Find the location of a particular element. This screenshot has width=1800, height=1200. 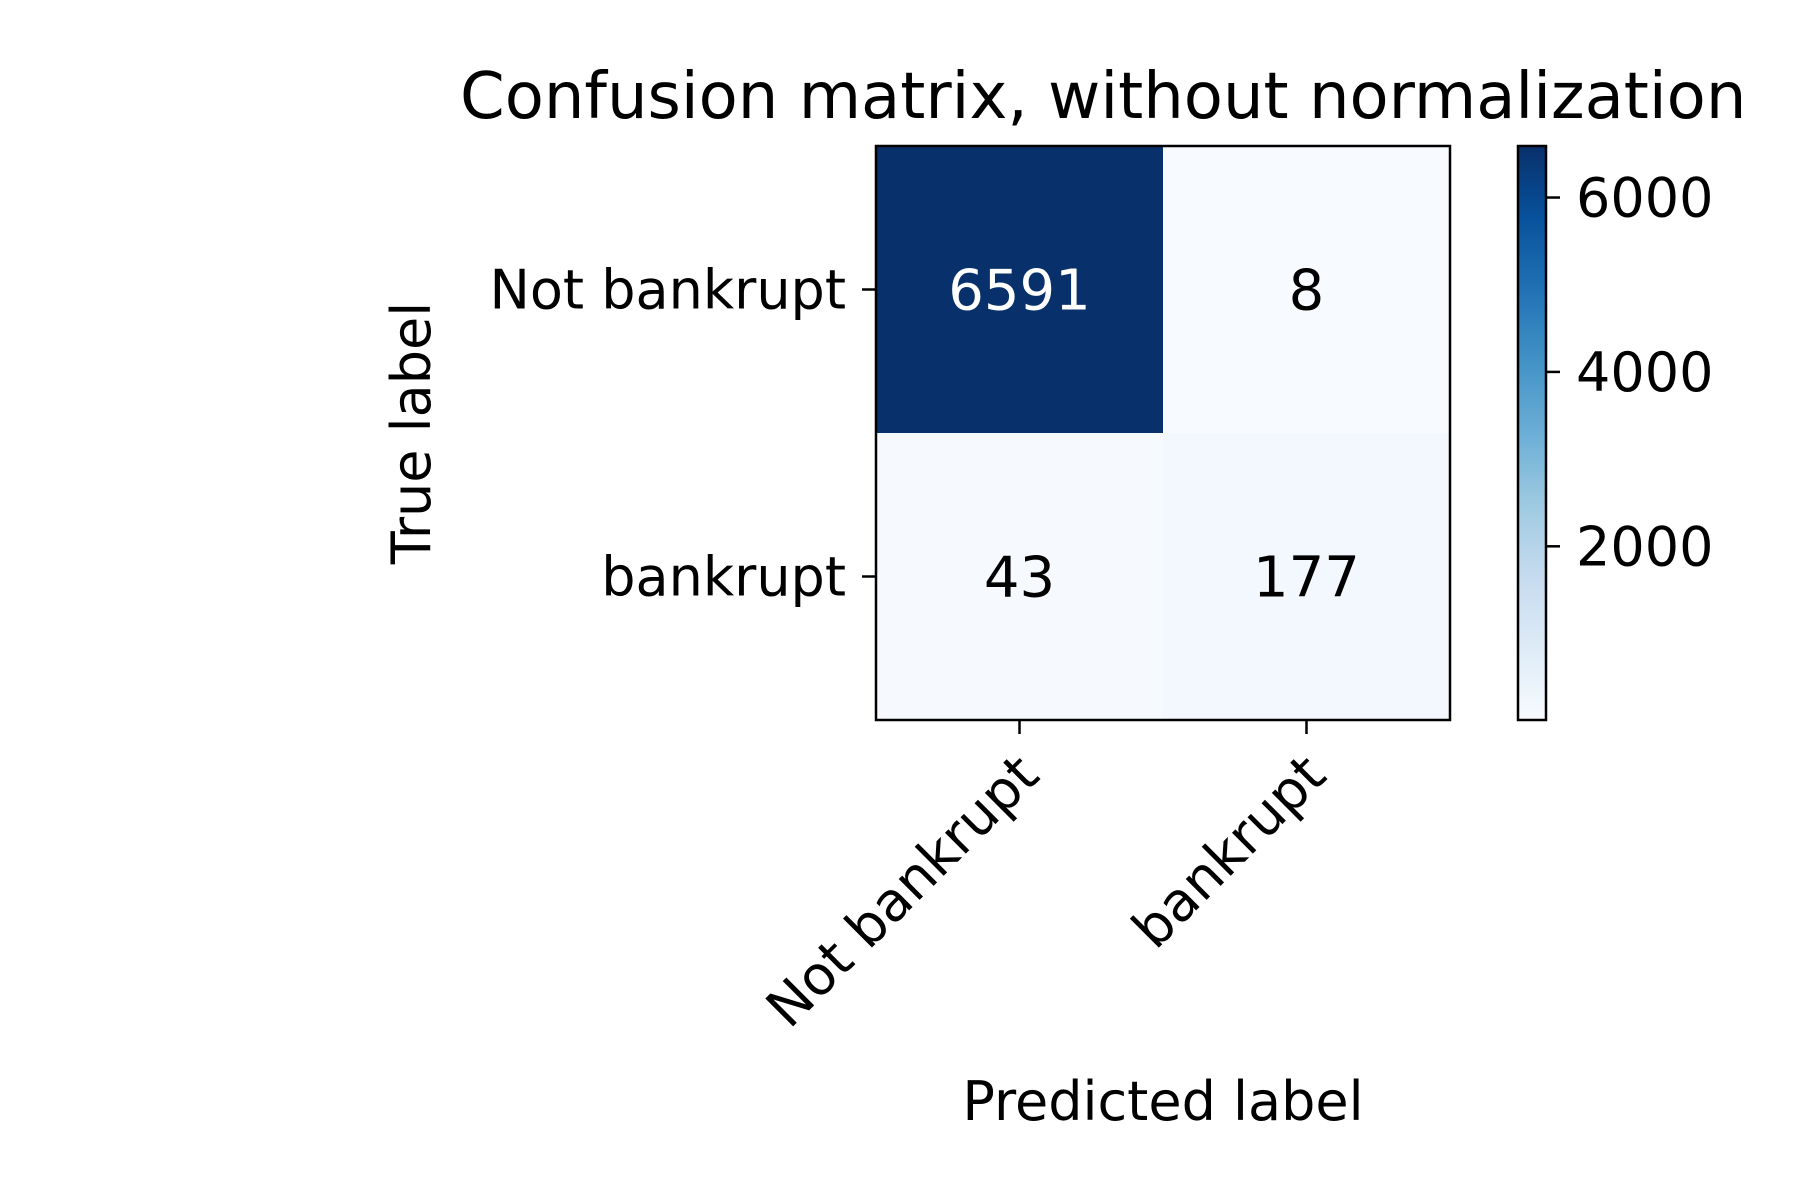

cell-value-label: 6591 is located at coordinates (1019, 291).